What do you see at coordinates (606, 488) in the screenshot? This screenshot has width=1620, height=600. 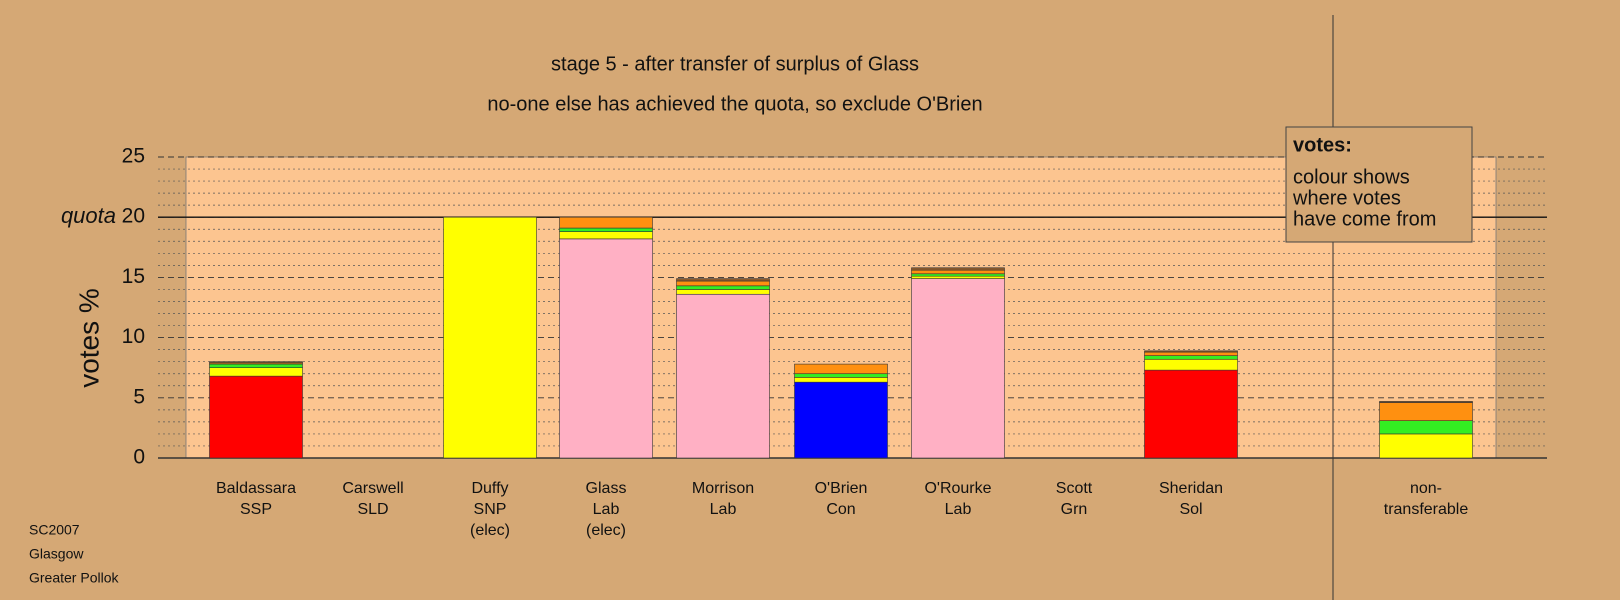 I see `x-tick-label: Glass` at bounding box center [606, 488].